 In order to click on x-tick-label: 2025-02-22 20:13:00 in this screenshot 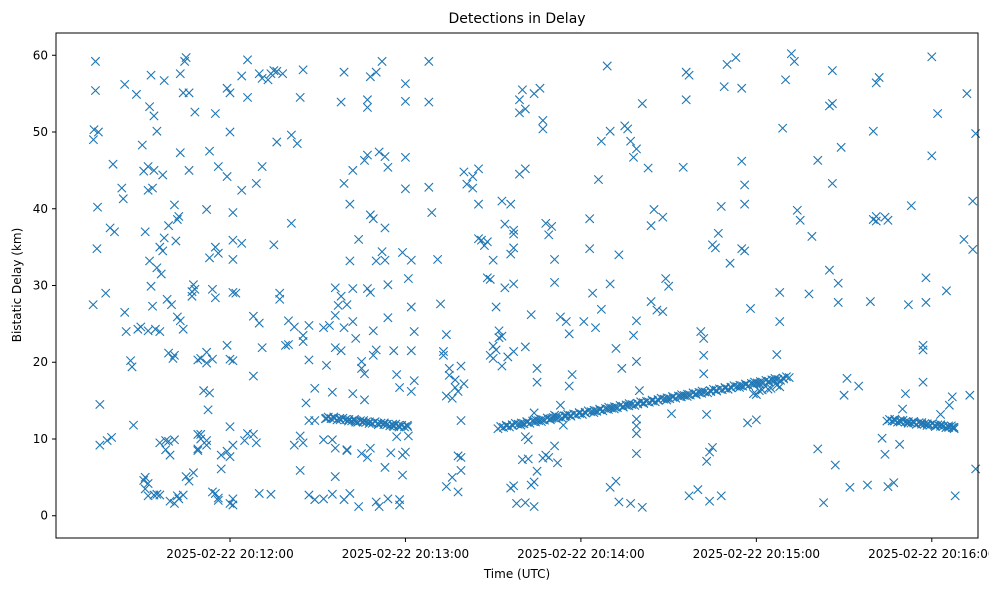, I will do `click(405, 554)`.